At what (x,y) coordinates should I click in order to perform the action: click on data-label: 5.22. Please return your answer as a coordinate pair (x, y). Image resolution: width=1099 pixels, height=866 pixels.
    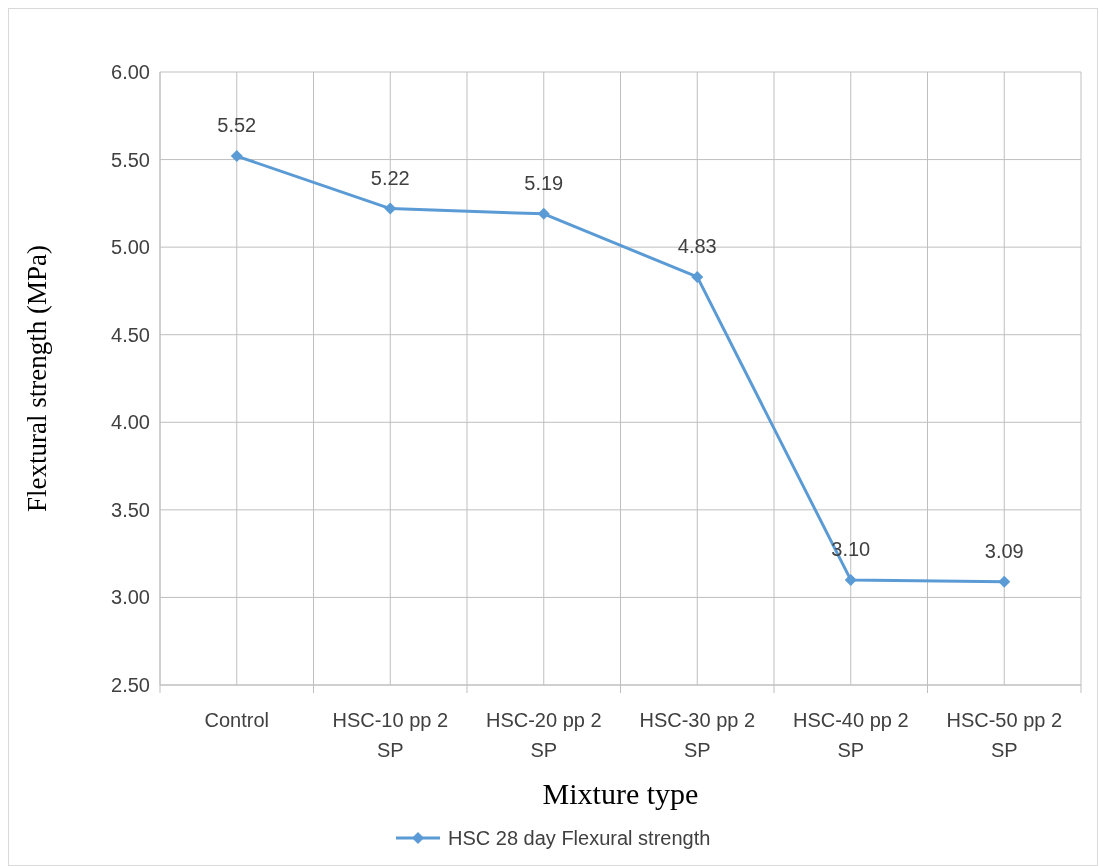
    Looking at the image, I should click on (390, 177).